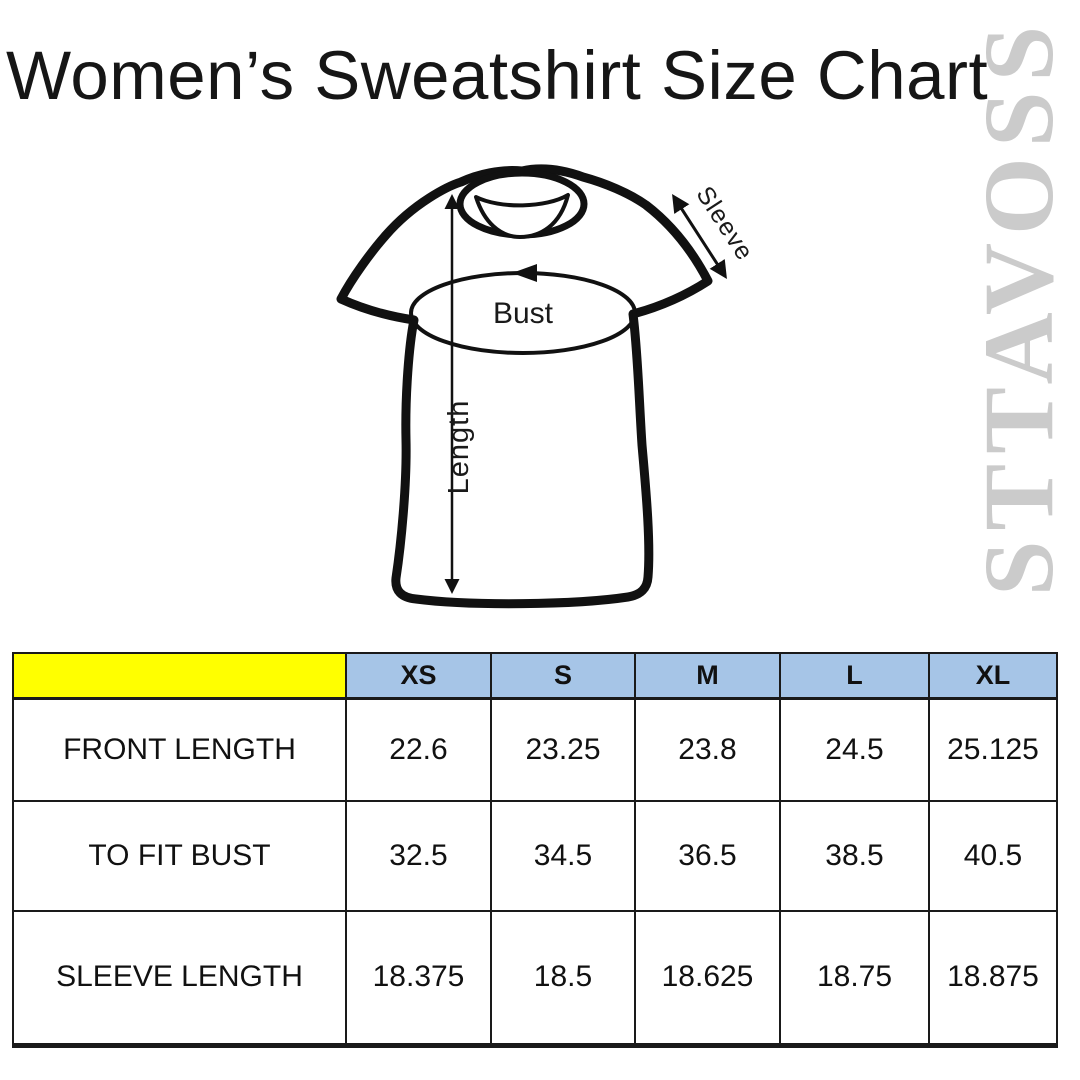 The height and width of the screenshot is (1080, 1080). Describe the element at coordinates (854, 856) in the screenshot. I see `cell-to-fit-bust-l: 38.5` at that location.